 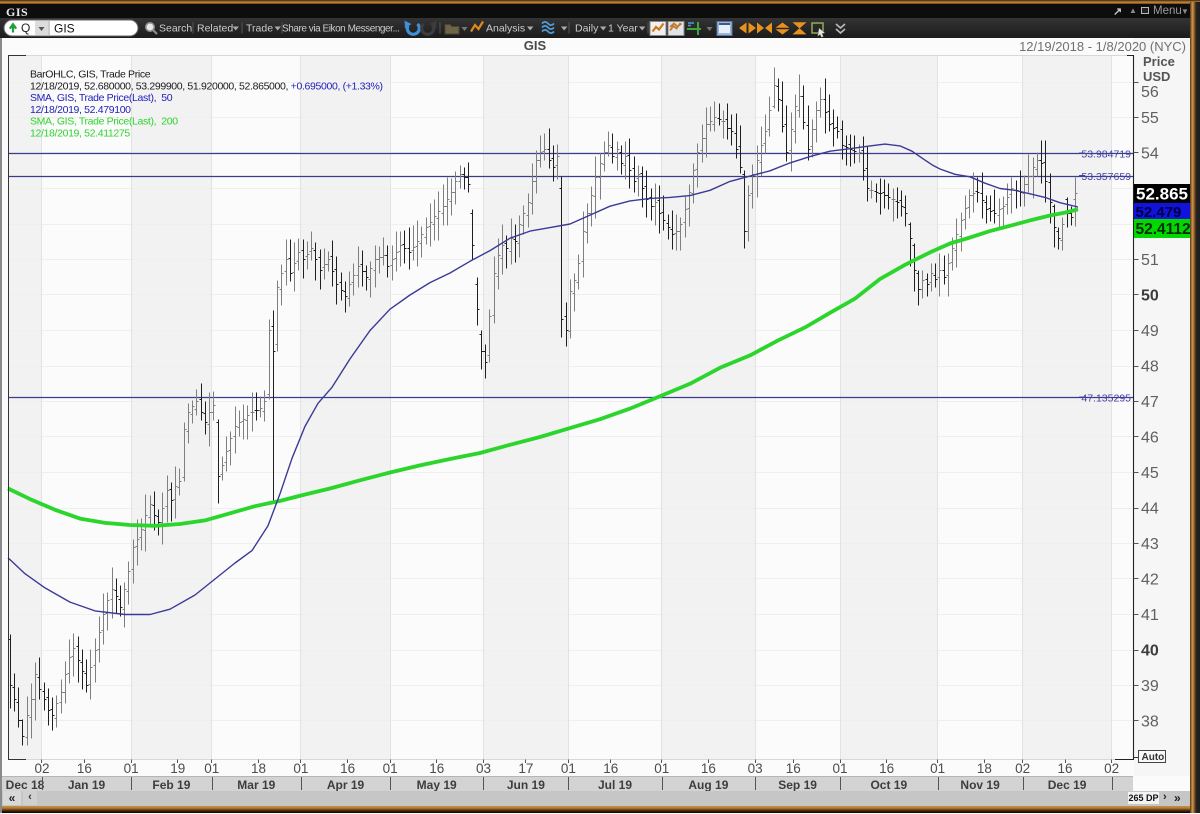 I want to click on svg-text: Search, so click(x=175, y=29).